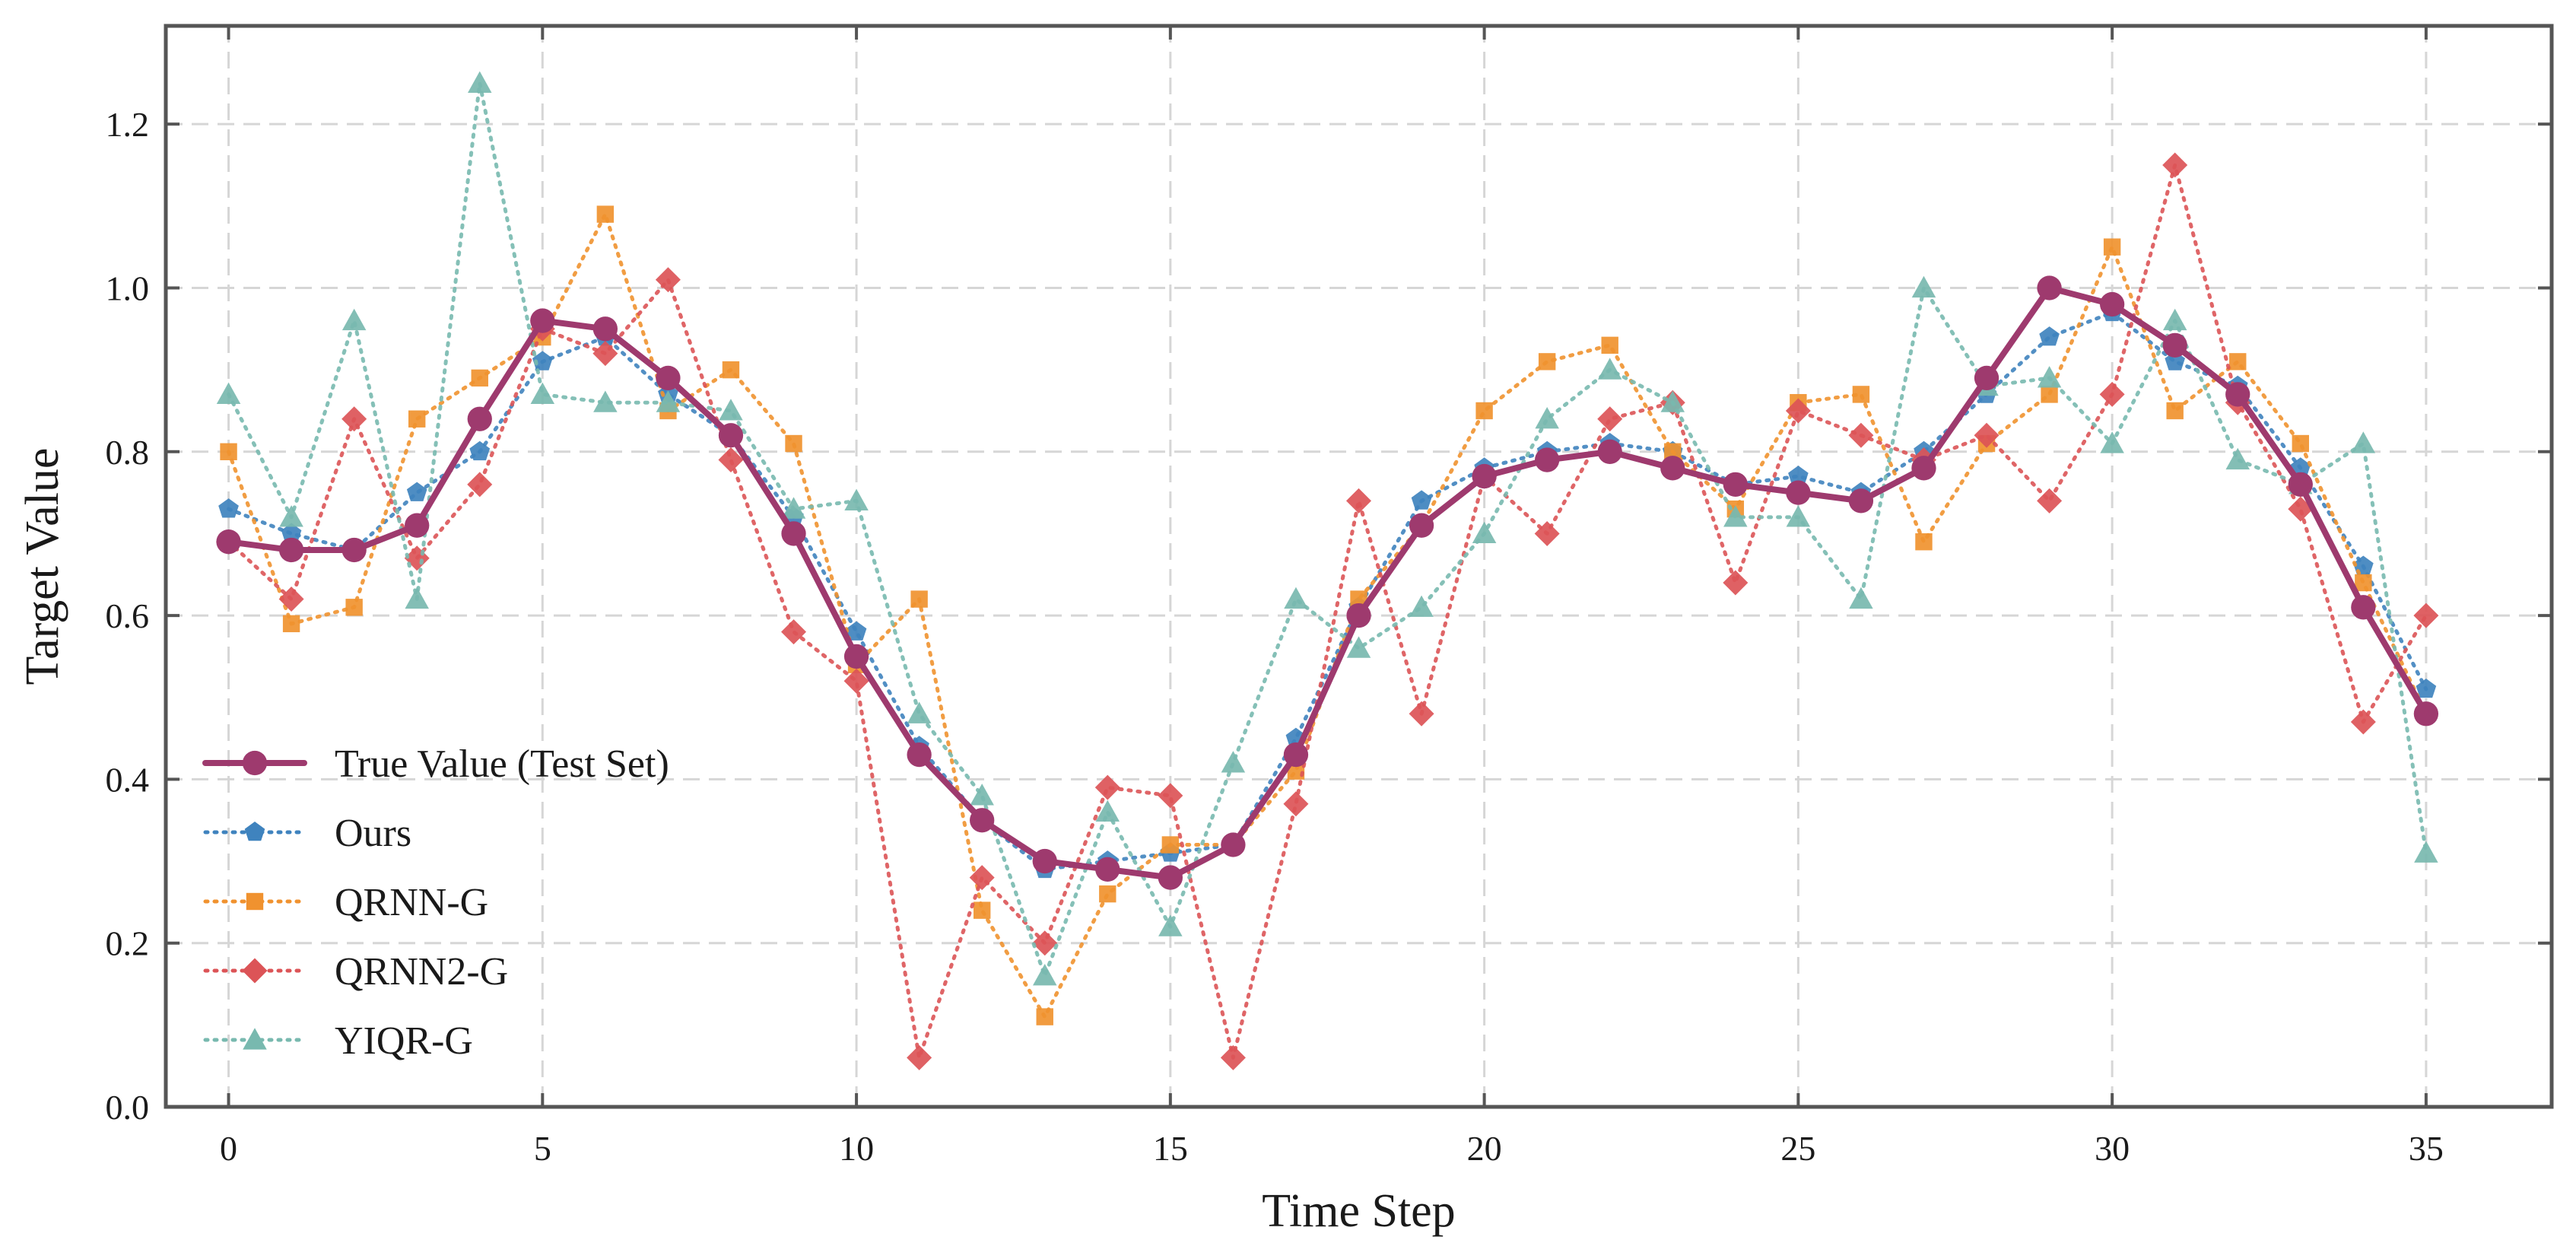  What do you see at coordinates (128, 125) in the screenshot?
I see `y-tick-label: 1.2` at bounding box center [128, 125].